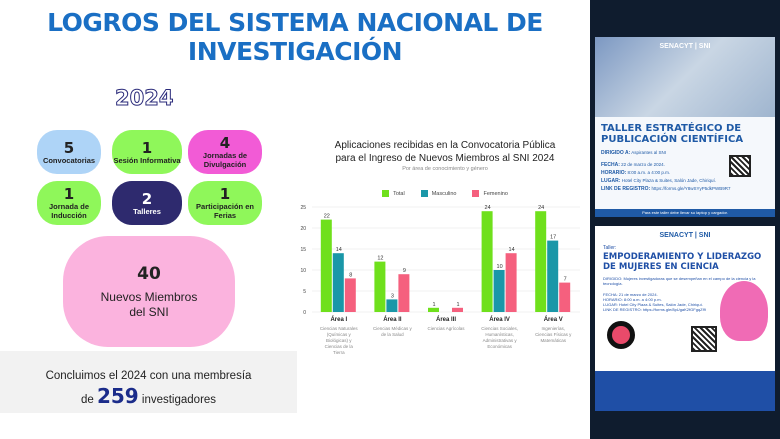 Image resolution: width=780 pixels, height=439 pixels. I want to click on new-members-value: 40, so click(149, 273).